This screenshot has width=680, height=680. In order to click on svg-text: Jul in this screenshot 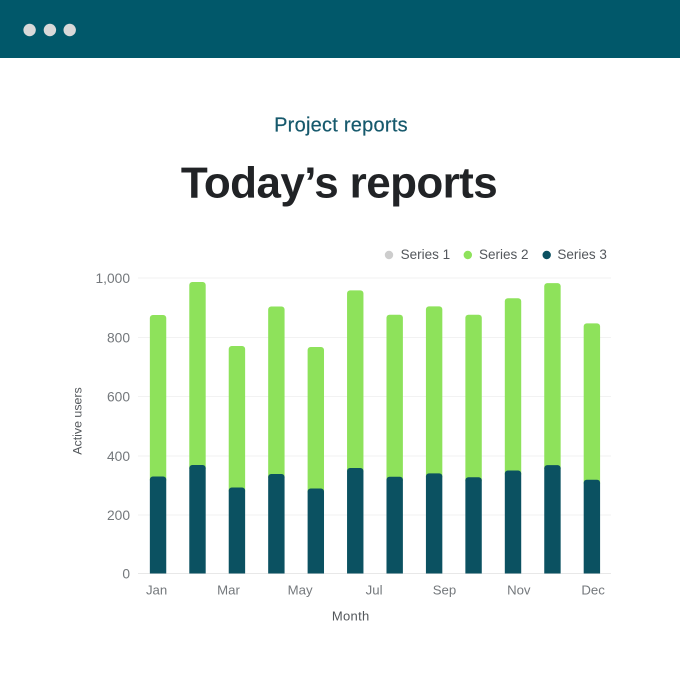, I will do `click(374, 590)`.